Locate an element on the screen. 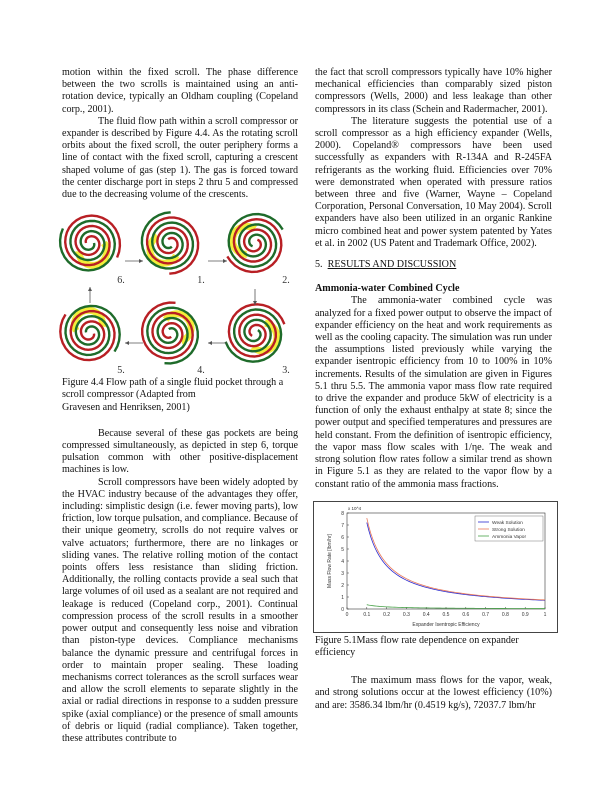  y-tick-label: 0 is located at coordinates (342, 610).